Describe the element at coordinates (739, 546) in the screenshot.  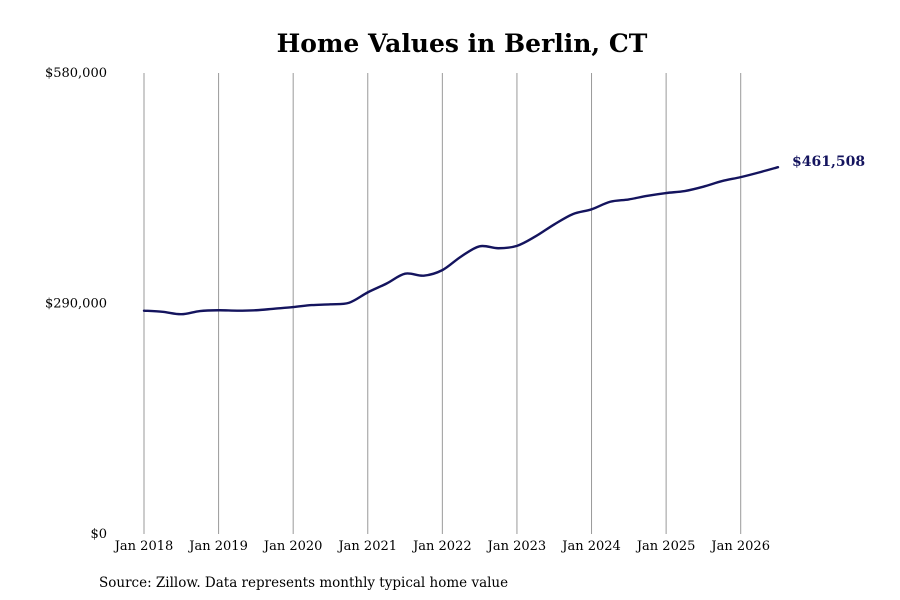
I see `x-tick-label: Jan 2026` at that location.